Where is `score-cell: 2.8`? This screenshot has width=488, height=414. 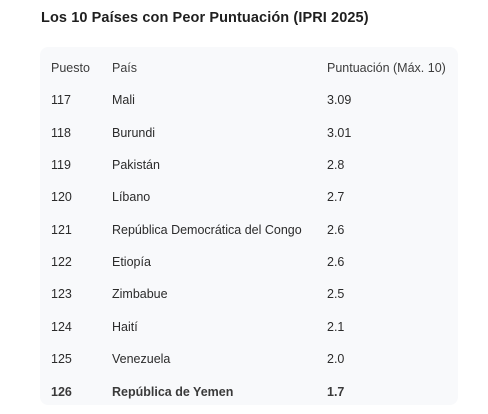 score-cell: 2.8 is located at coordinates (336, 165).